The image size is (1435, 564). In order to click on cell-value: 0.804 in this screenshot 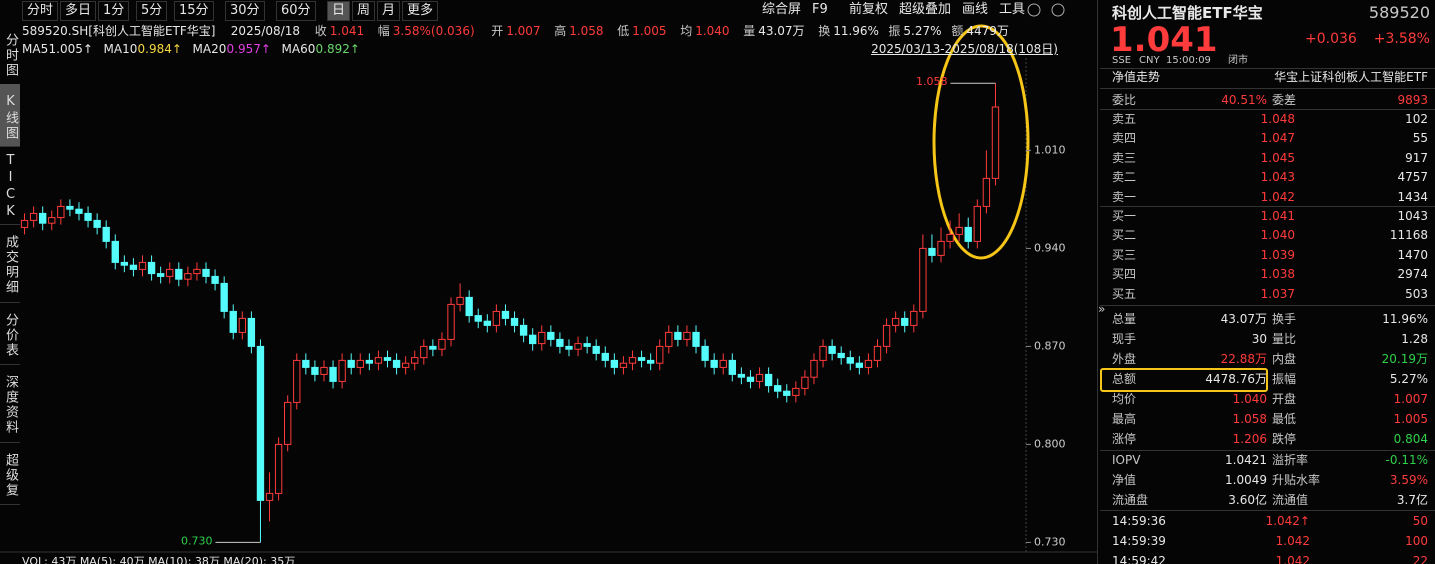, I will do `click(1410, 439)`.